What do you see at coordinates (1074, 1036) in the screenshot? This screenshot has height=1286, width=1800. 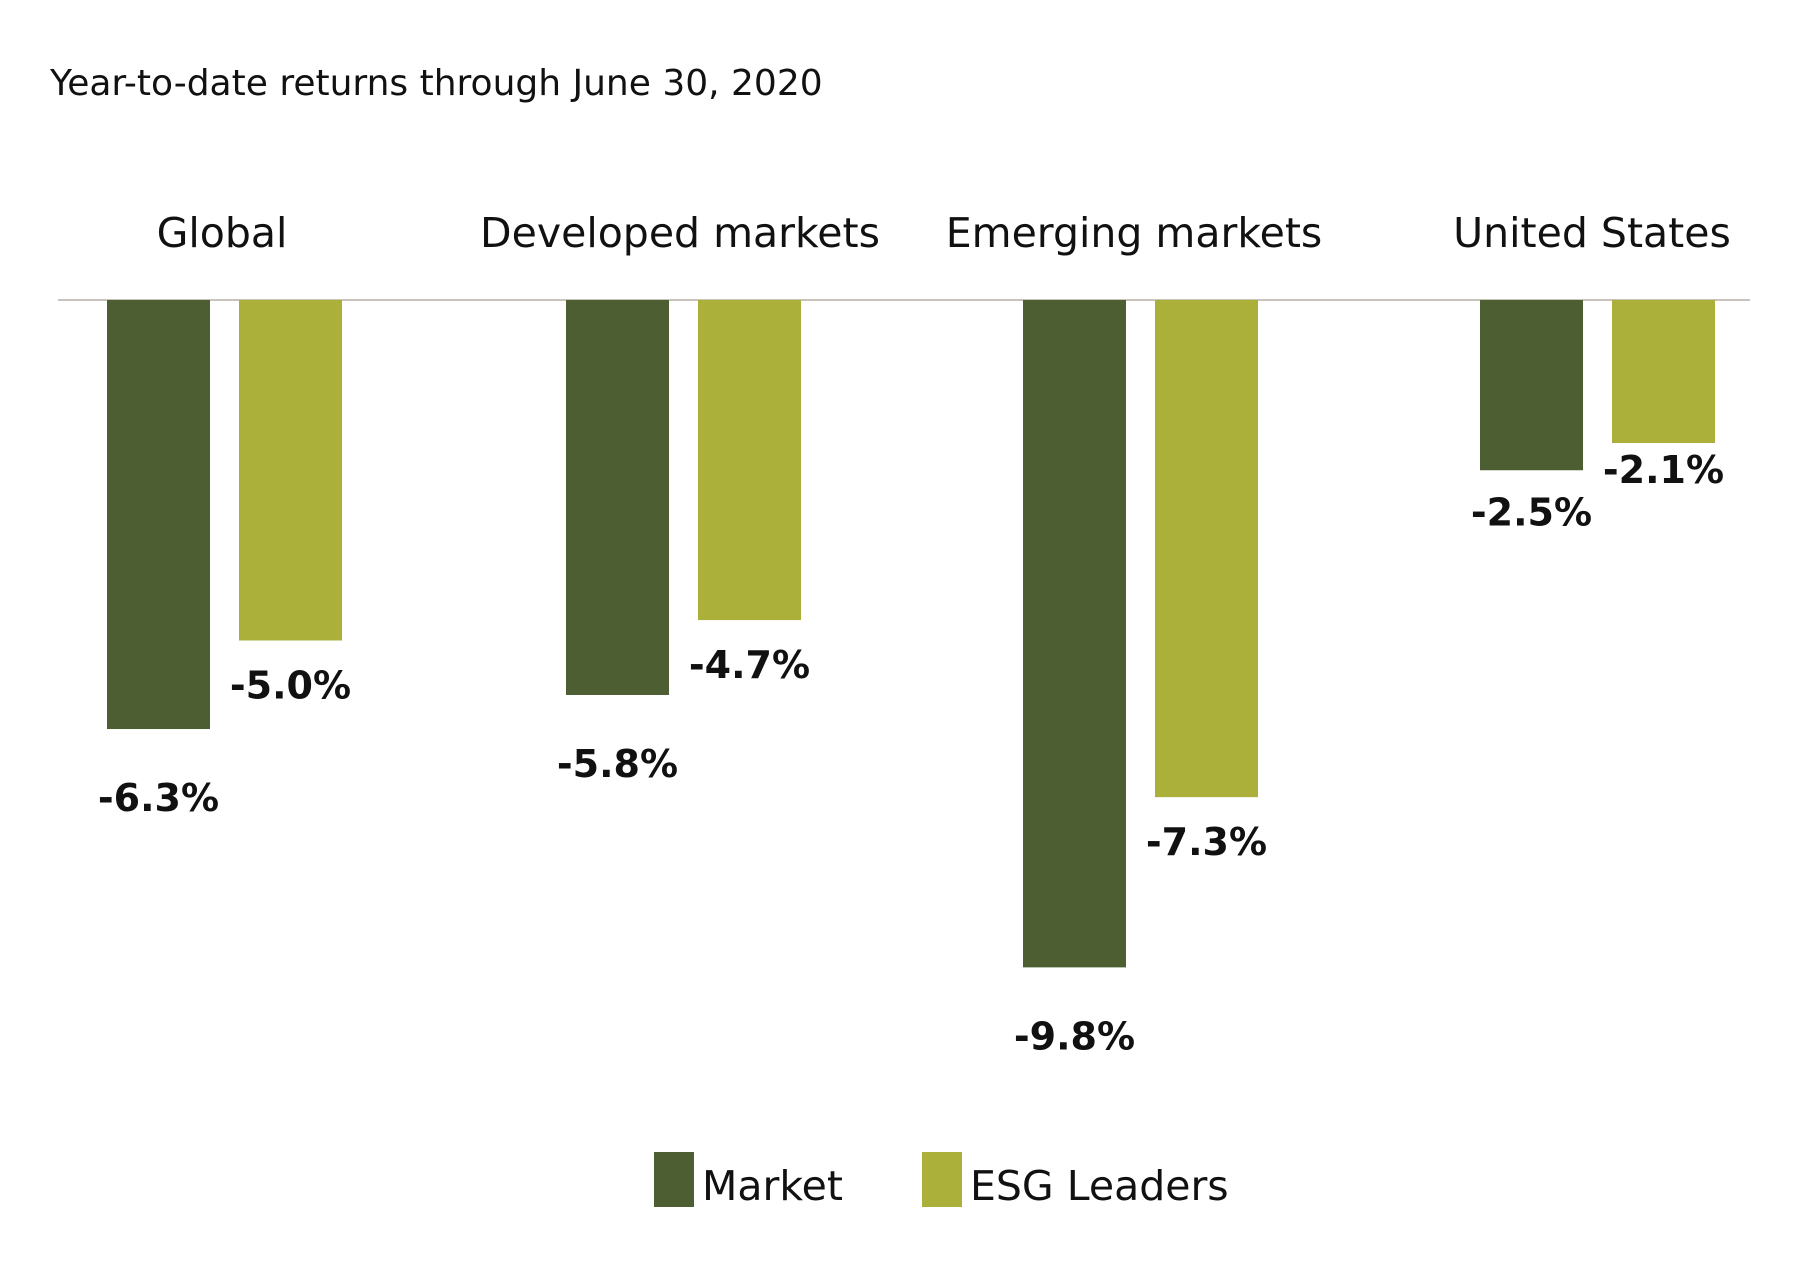 I see `value-label-market-emerging-markets: -9.8%` at bounding box center [1074, 1036].